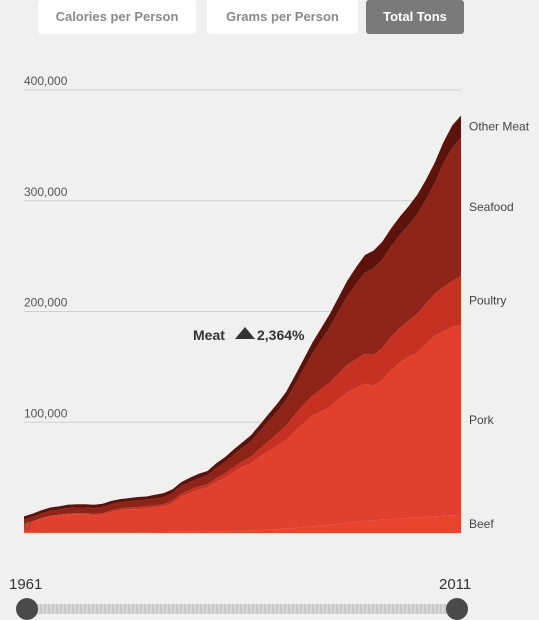 Image resolution: width=539 pixels, height=620 pixels. Describe the element at coordinates (27, 526) in the screenshot. I see `y-tick-label: 0` at that location.